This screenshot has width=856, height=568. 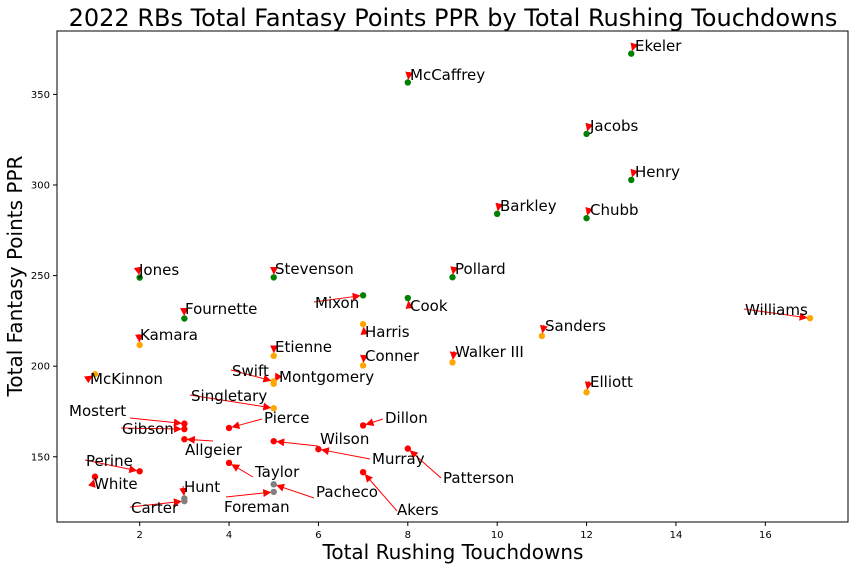 What do you see at coordinates (387, 332) in the screenshot?
I see `label-harris: Harris` at bounding box center [387, 332].